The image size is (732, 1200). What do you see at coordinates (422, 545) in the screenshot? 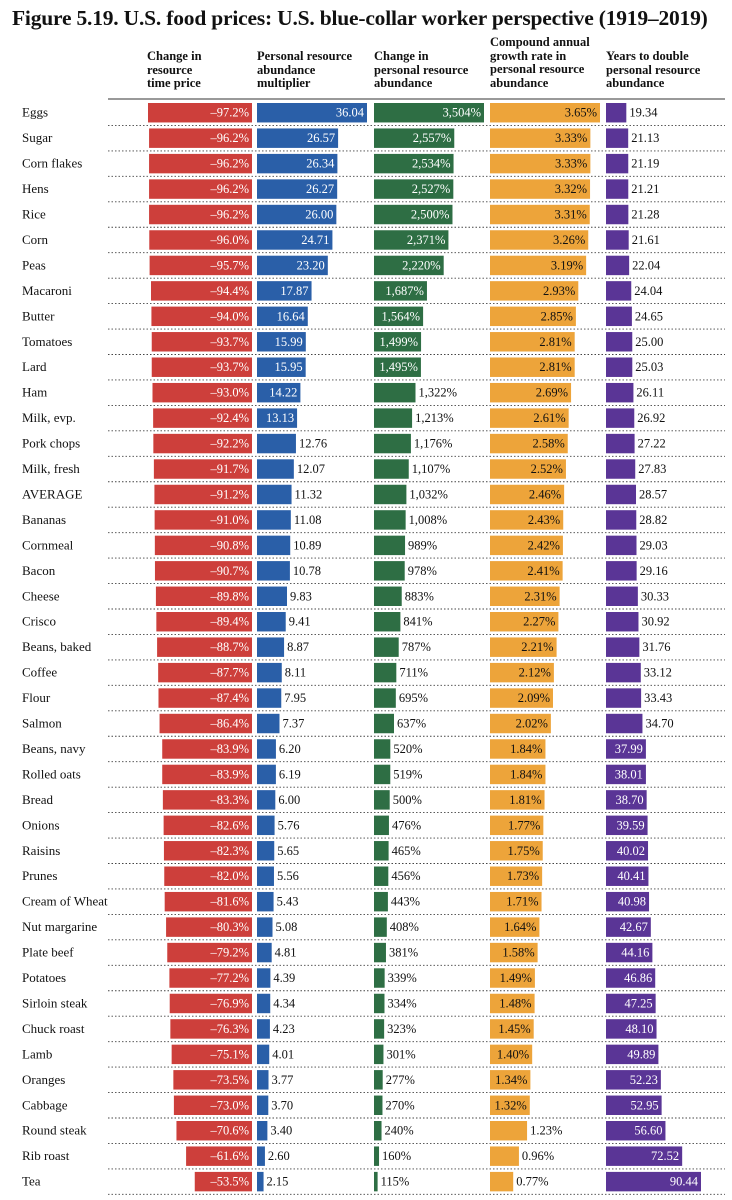
I see `value-label-change: 989%` at bounding box center [422, 545].